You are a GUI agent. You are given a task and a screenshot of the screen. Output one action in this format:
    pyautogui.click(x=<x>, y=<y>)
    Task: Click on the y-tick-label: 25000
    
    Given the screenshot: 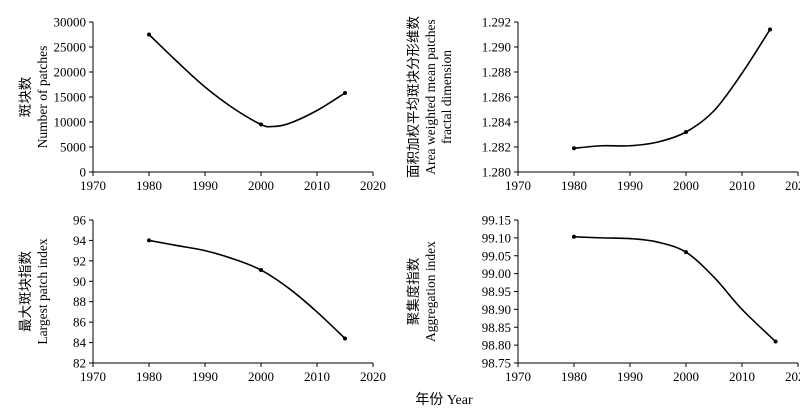 What is the action you would take?
    pyautogui.click(x=70, y=47)
    